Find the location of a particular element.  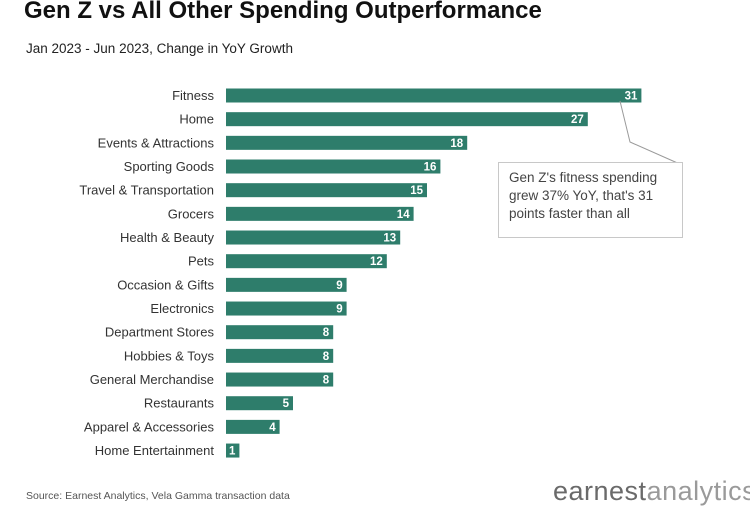

bar-occasion-gifts is located at coordinates (286, 284).